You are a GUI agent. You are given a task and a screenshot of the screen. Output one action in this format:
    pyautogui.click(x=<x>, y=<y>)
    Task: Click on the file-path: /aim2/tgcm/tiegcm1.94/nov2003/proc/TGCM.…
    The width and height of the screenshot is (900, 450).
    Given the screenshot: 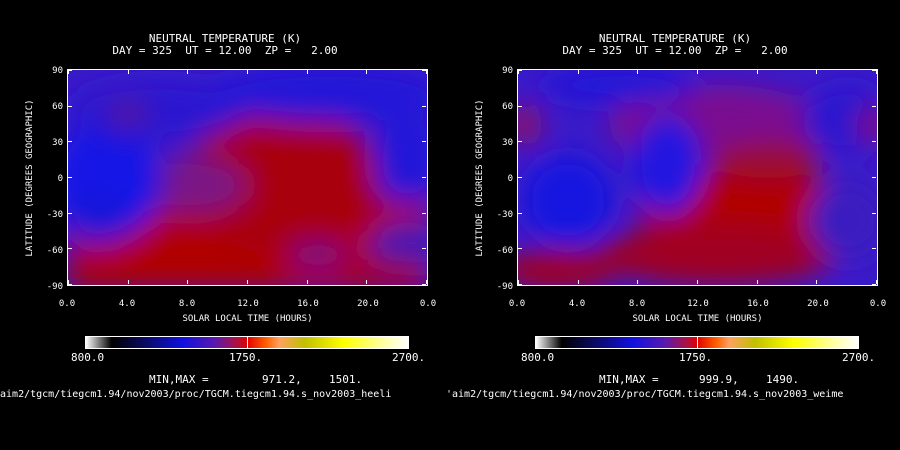 What is the action you would take?
    pyautogui.click(x=196, y=394)
    